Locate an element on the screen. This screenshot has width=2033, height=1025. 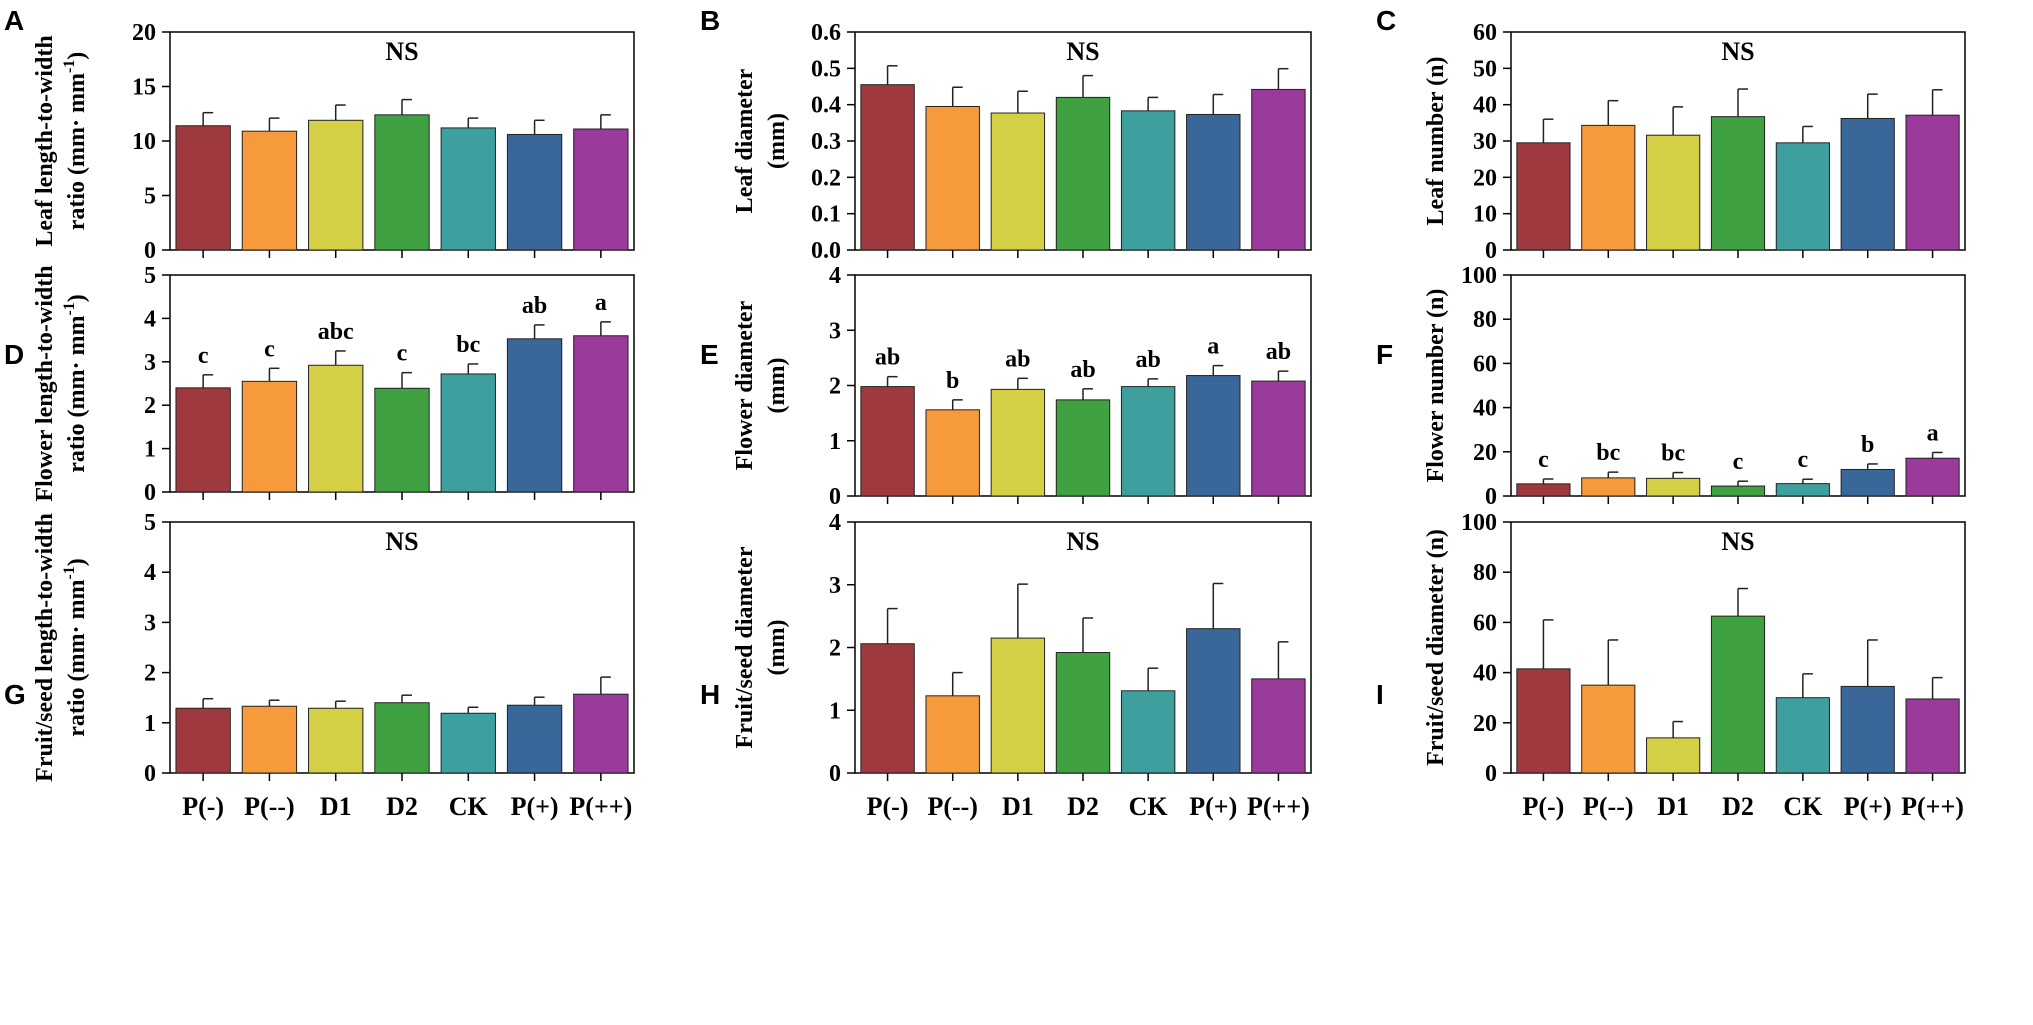
y-tick-label: 60 is located at coordinates (1485, 364).